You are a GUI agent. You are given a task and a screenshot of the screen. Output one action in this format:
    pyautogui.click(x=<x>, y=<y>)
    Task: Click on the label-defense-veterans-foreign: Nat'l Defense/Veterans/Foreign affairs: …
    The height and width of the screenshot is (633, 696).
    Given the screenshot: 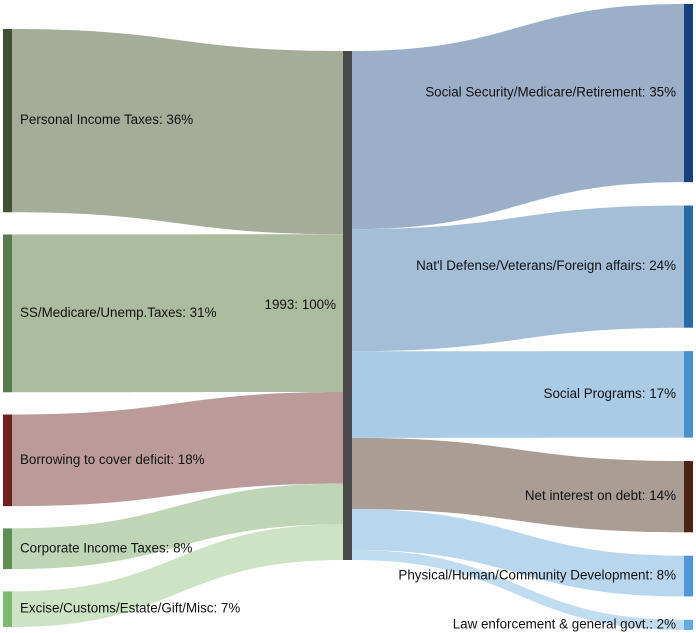 What is the action you would take?
    pyautogui.click(x=546, y=265)
    